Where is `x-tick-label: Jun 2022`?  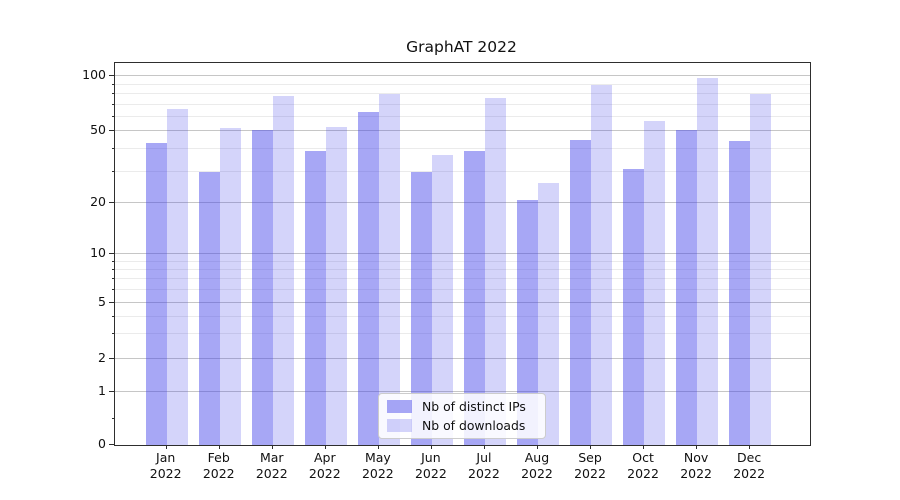 x-tick-label: Jun 2022 is located at coordinates (431, 466).